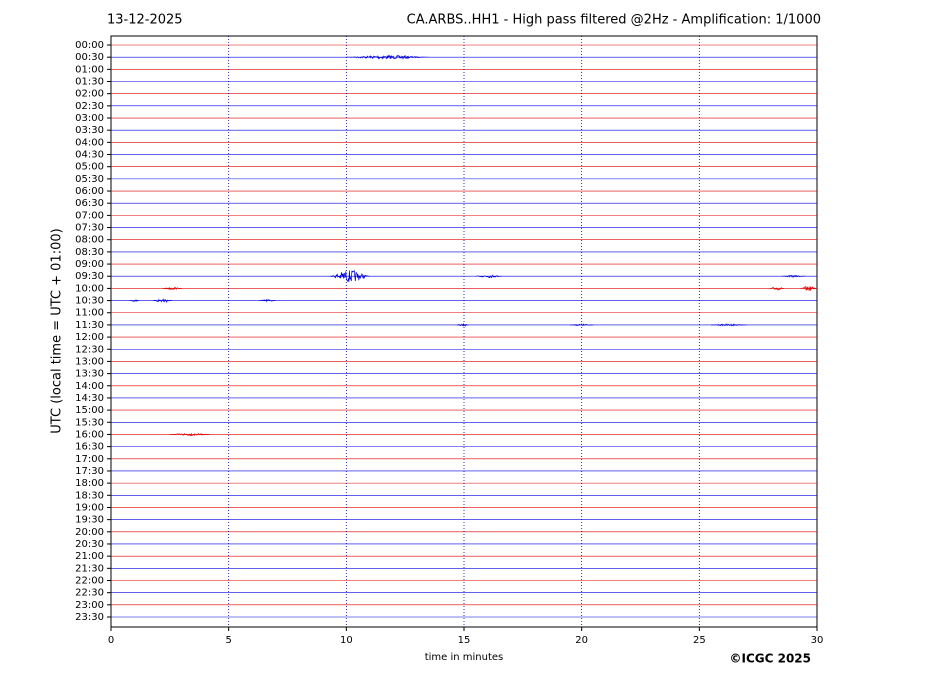 Image resolution: width=927 pixels, height=700 pixels. What do you see at coordinates (57, 330) in the screenshot?
I see `y-axis-label: UTC (local time = UTC + 01:00)` at bounding box center [57, 330].